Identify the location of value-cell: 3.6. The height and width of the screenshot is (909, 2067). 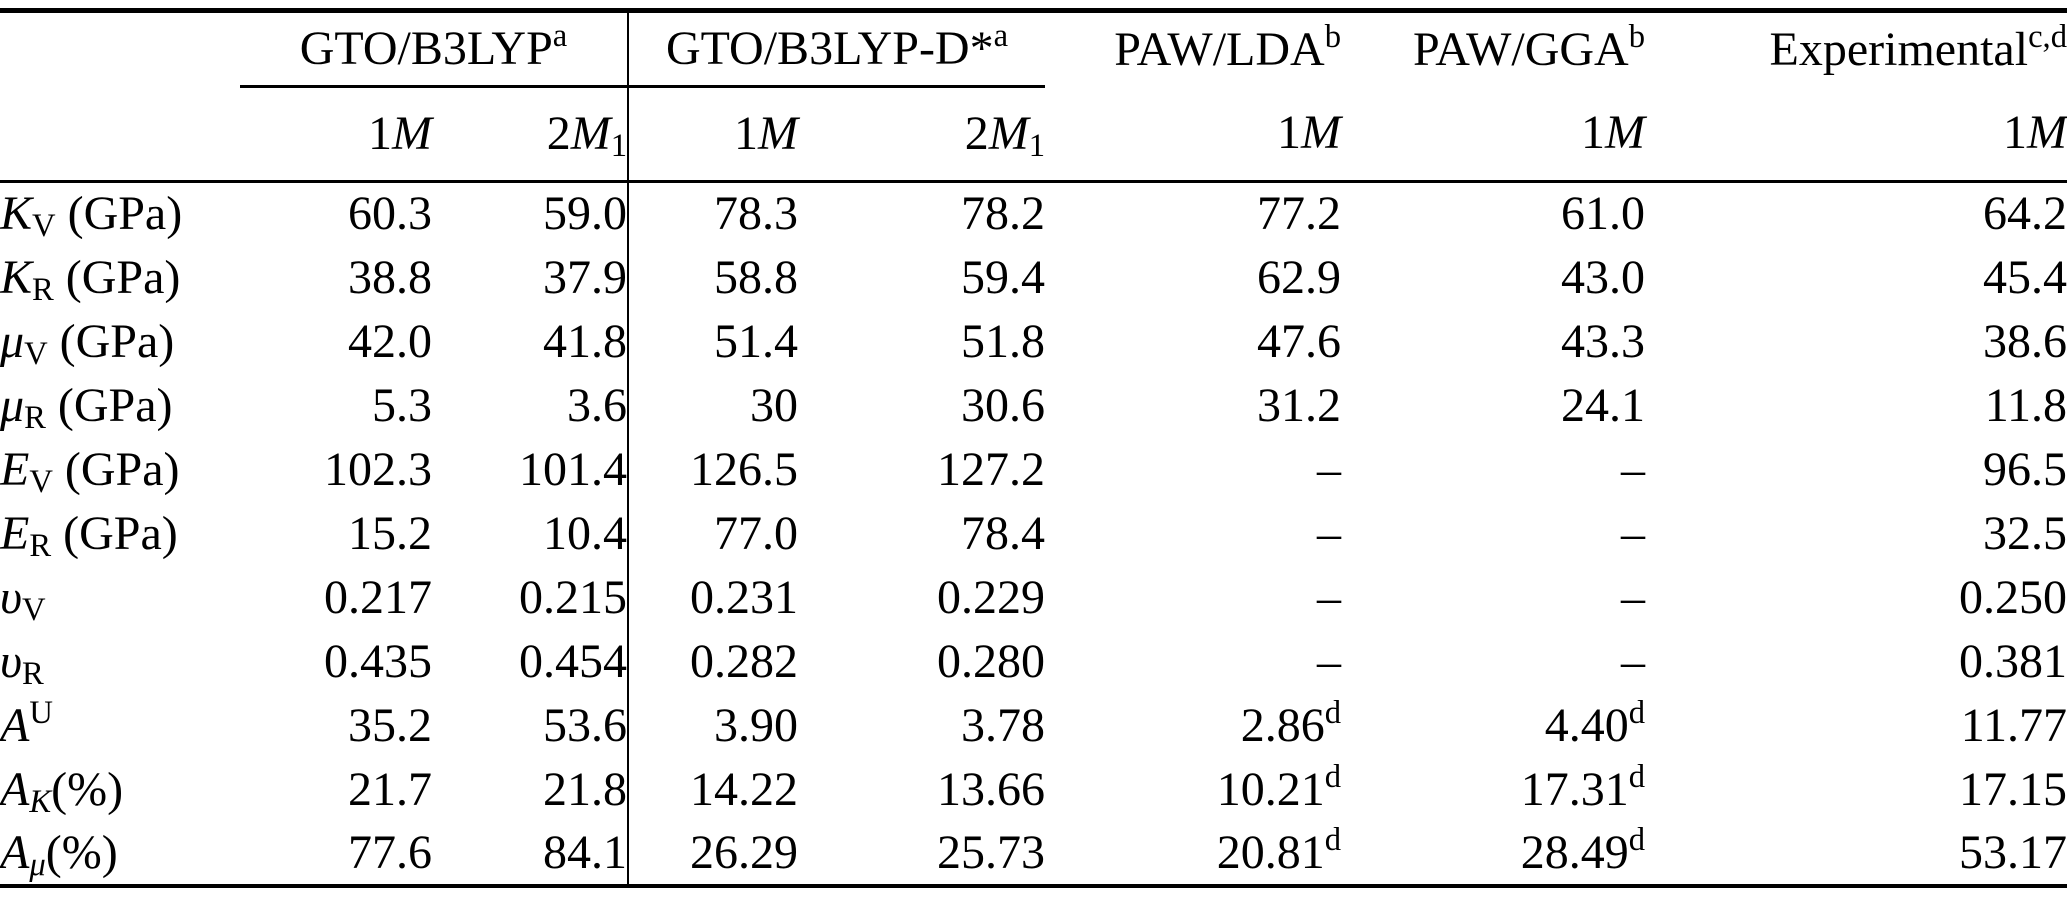
(530, 405).